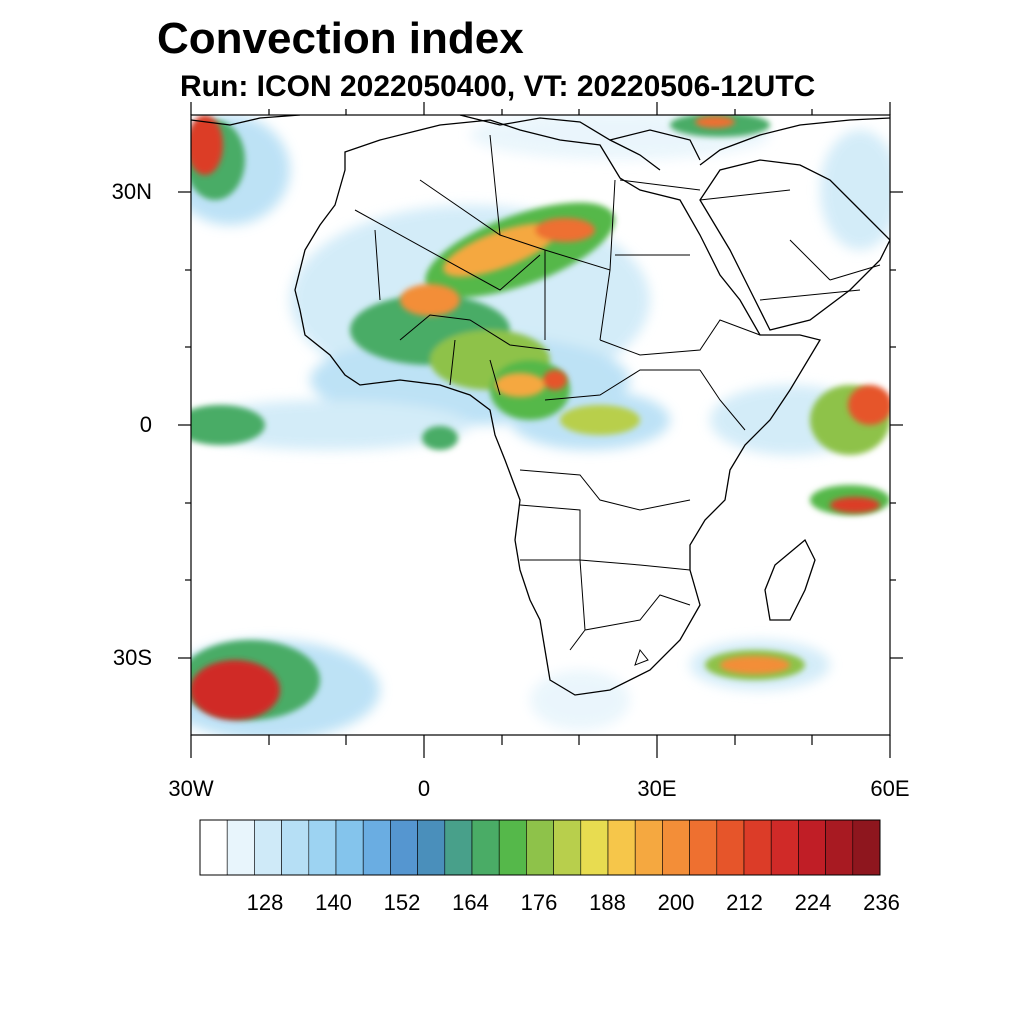 The width and height of the screenshot is (1024, 1024). Describe the element at coordinates (855, 505) in the screenshot. I see `field-mad-east-red` at that location.